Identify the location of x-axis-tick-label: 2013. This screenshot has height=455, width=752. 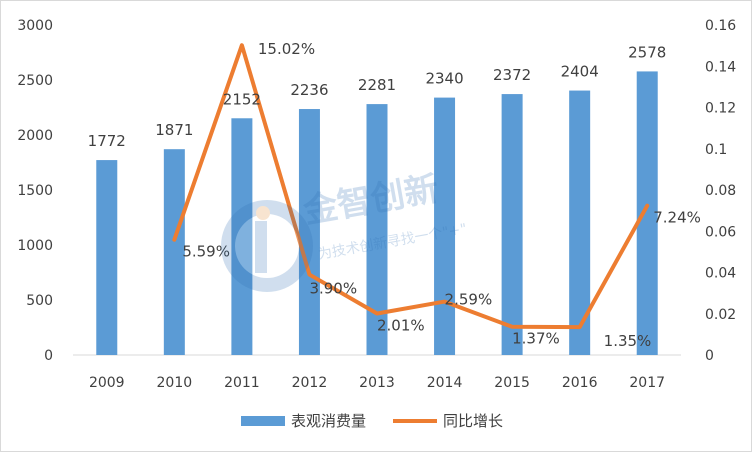
(377, 383).